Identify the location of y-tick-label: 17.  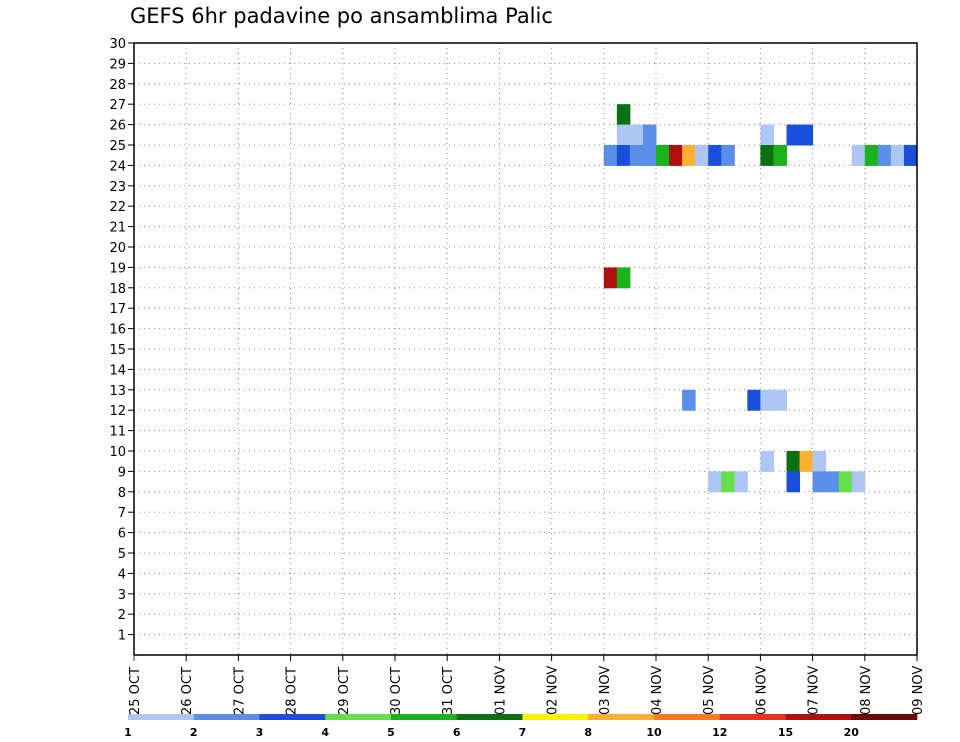
(117, 309).